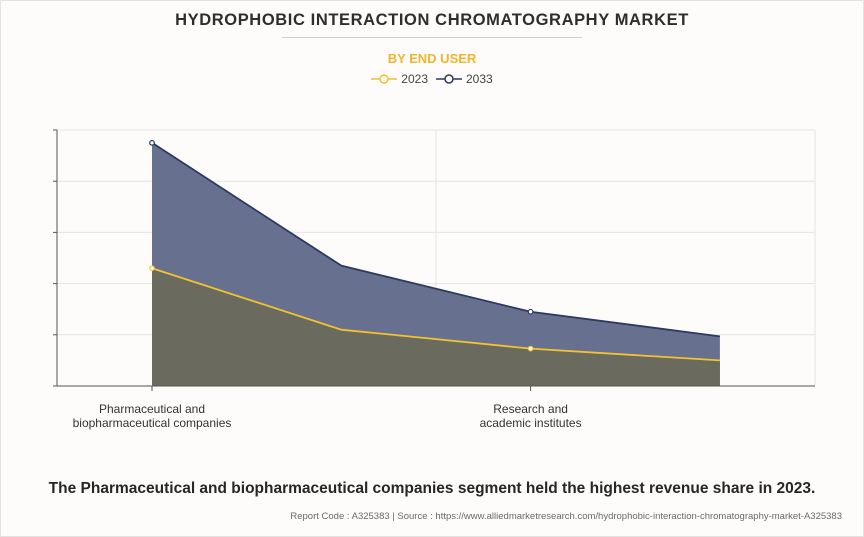 This screenshot has height=537, width=864. Describe the element at coordinates (384, 79) in the screenshot. I see `legend-marker-2023` at that location.